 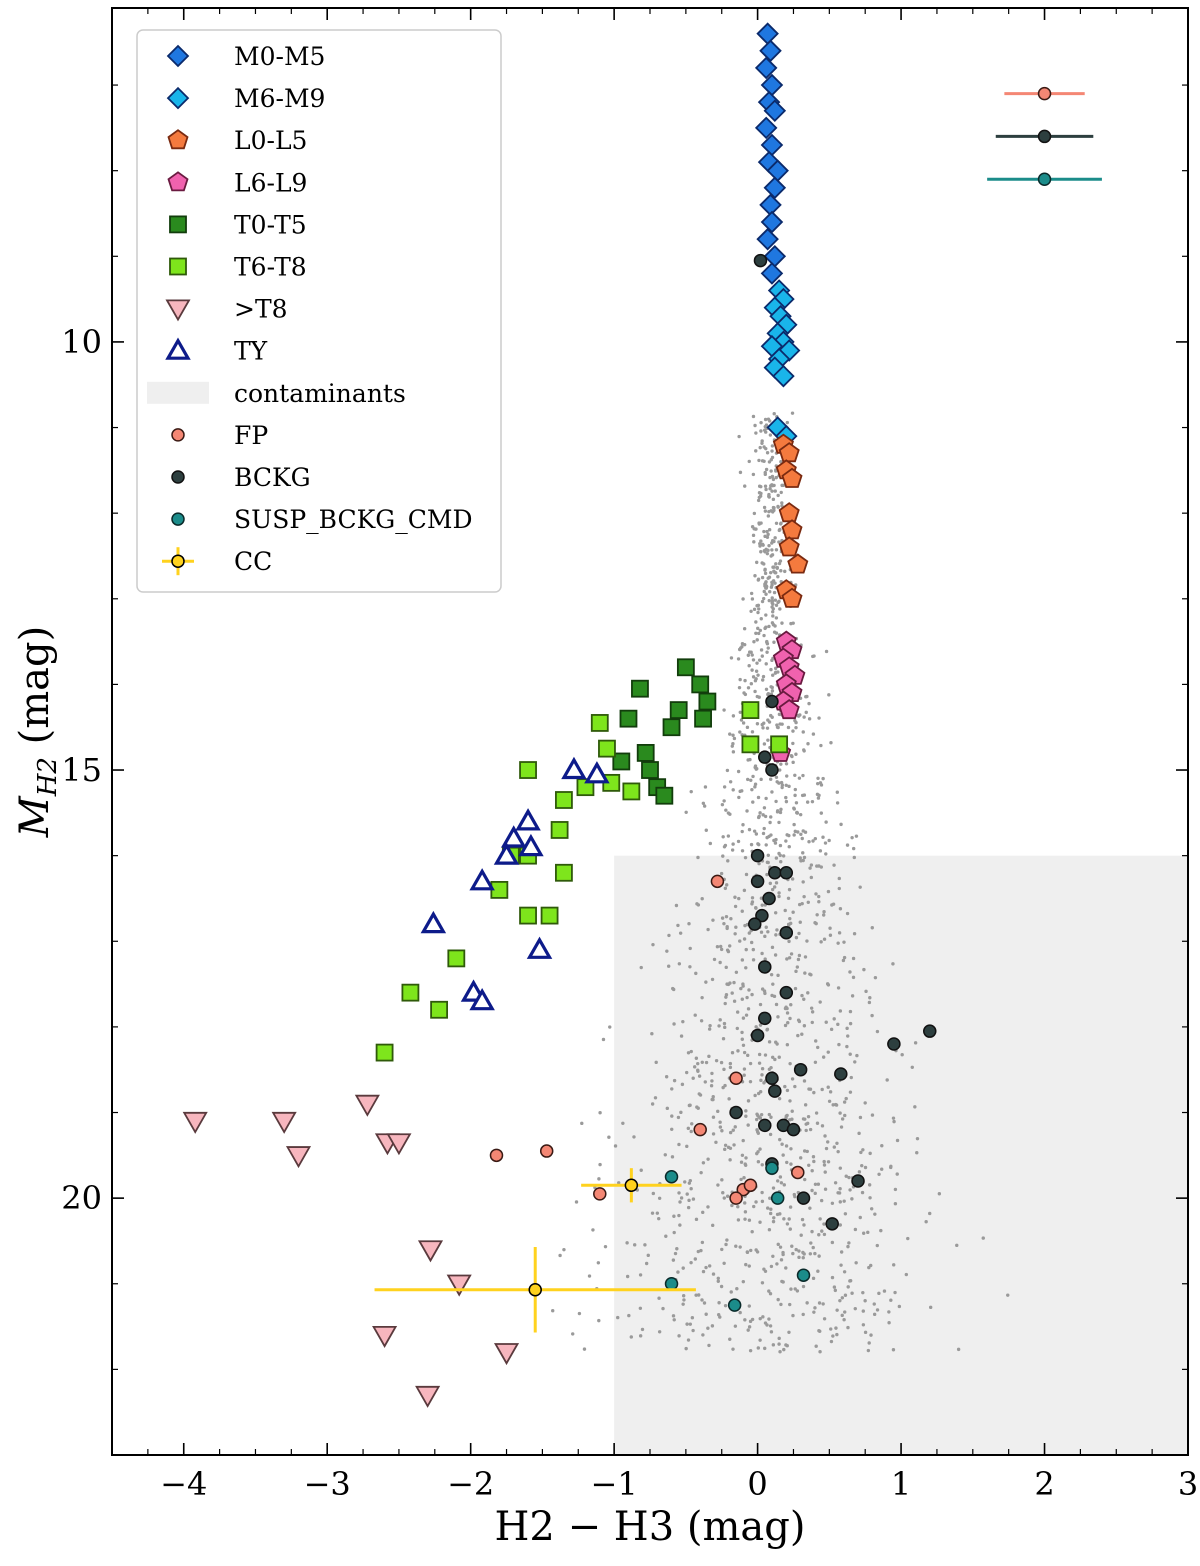 I want to click on legend-item: M0-M5, so click(x=245, y=56).